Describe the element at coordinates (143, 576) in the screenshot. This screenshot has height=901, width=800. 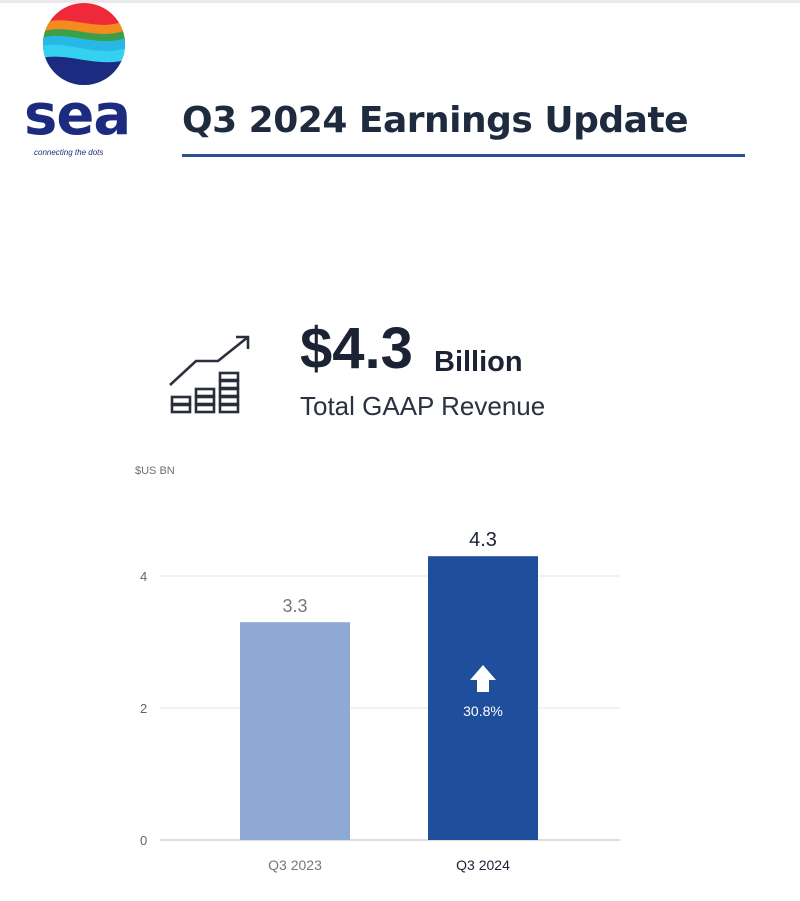
I see `y-tick-label: 4` at that location.